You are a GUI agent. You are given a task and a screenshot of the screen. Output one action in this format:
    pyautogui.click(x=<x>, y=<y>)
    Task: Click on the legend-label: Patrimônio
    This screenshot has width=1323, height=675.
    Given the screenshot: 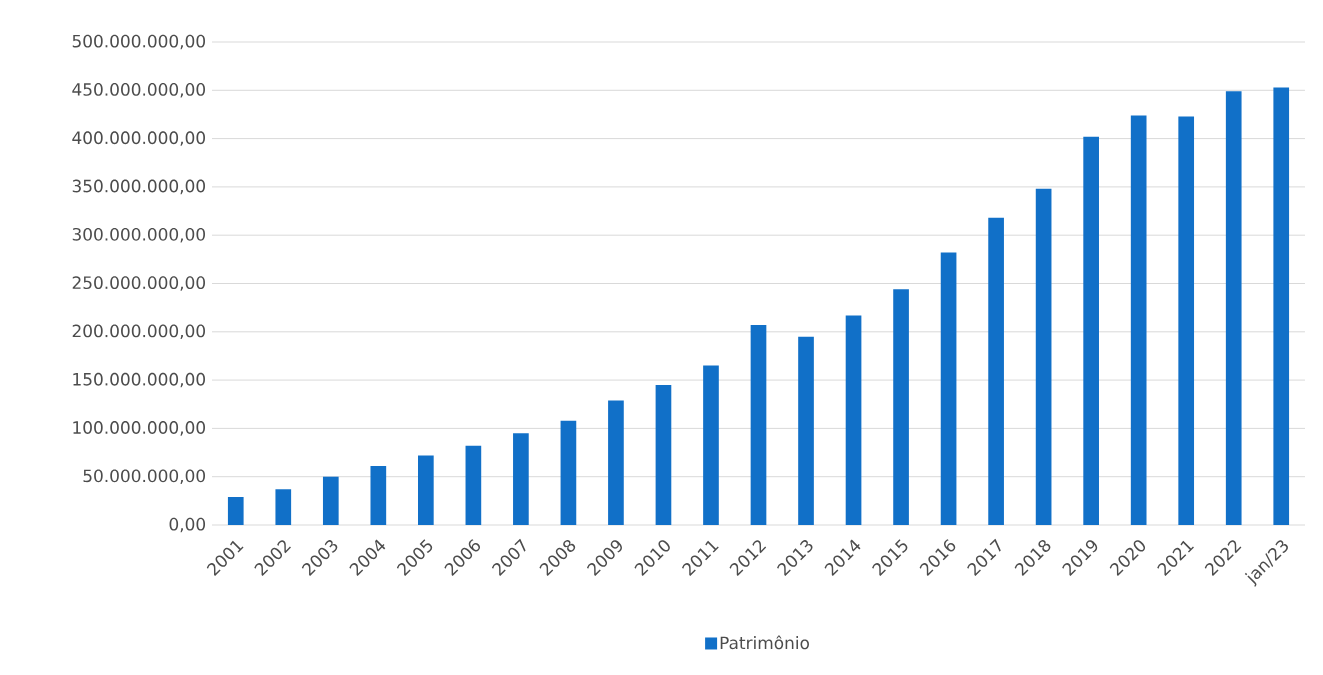 What is the action you would take?
    pyautogui.click(x=764, y=642)
    